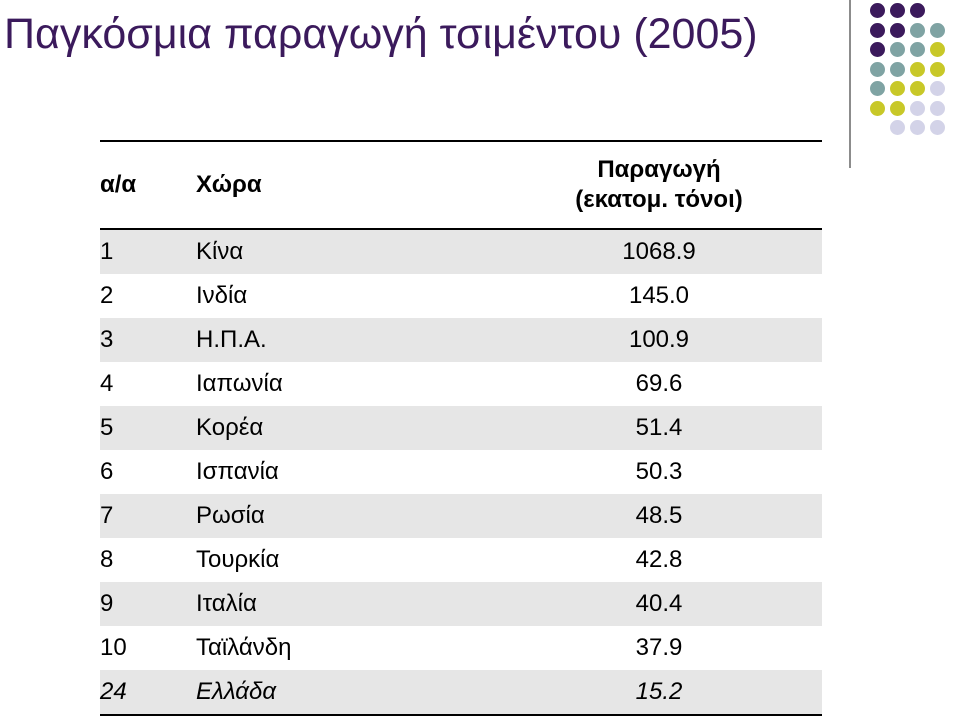 The height and width of the screenshot is (716, 960). What do you see at coordinates (107, 295) in the screenshot?
I see `cell-rank: 2` at bounding box center [107, 295].